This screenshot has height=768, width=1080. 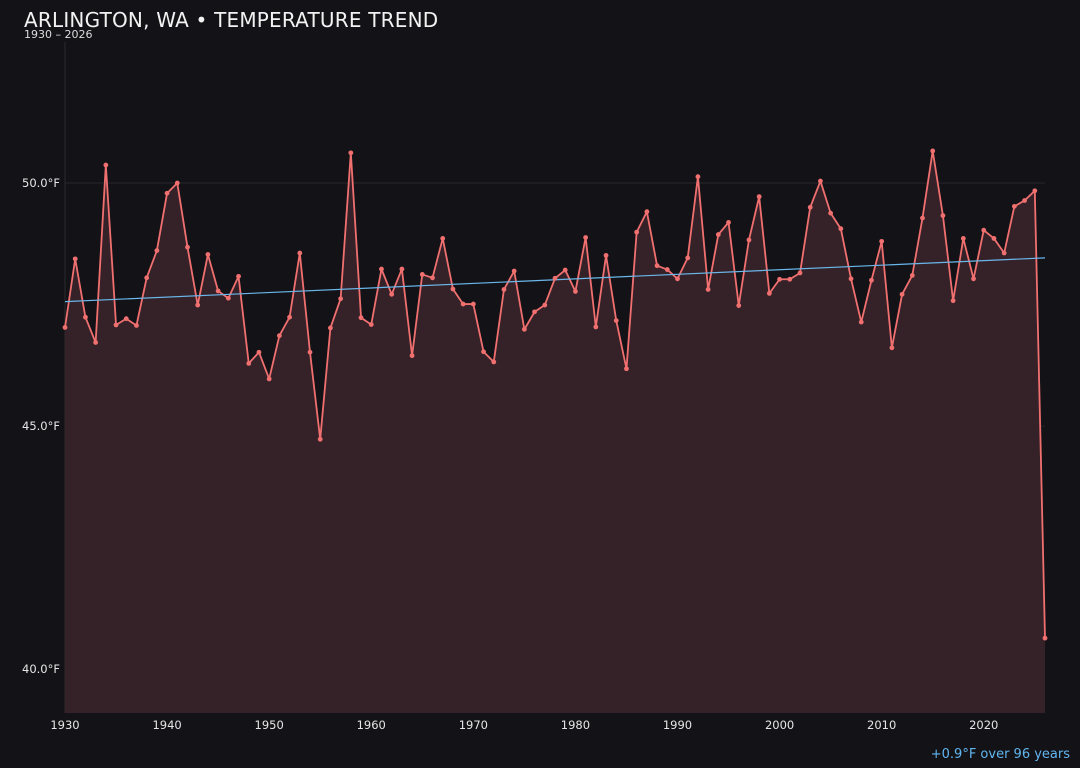 I want to click on chart-title: ARLINGTON, WA • TEMPERATURE TREND, so click(x=231, y=20).